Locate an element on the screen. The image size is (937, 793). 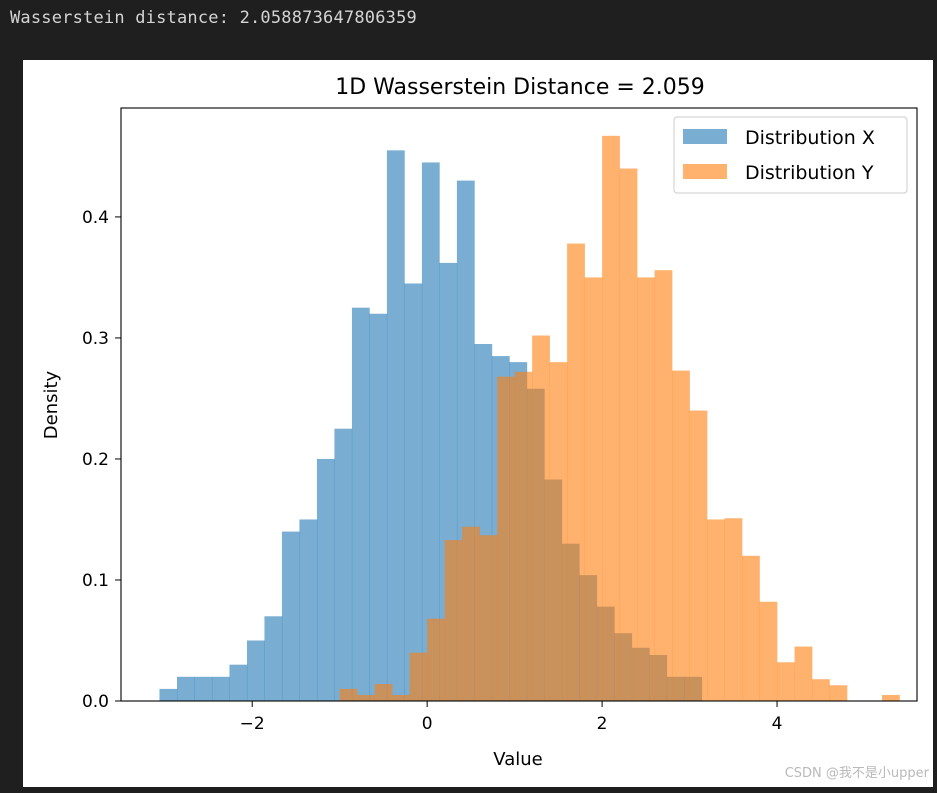
y-tick-label: 0.4 is located at coordinates (95, 218).